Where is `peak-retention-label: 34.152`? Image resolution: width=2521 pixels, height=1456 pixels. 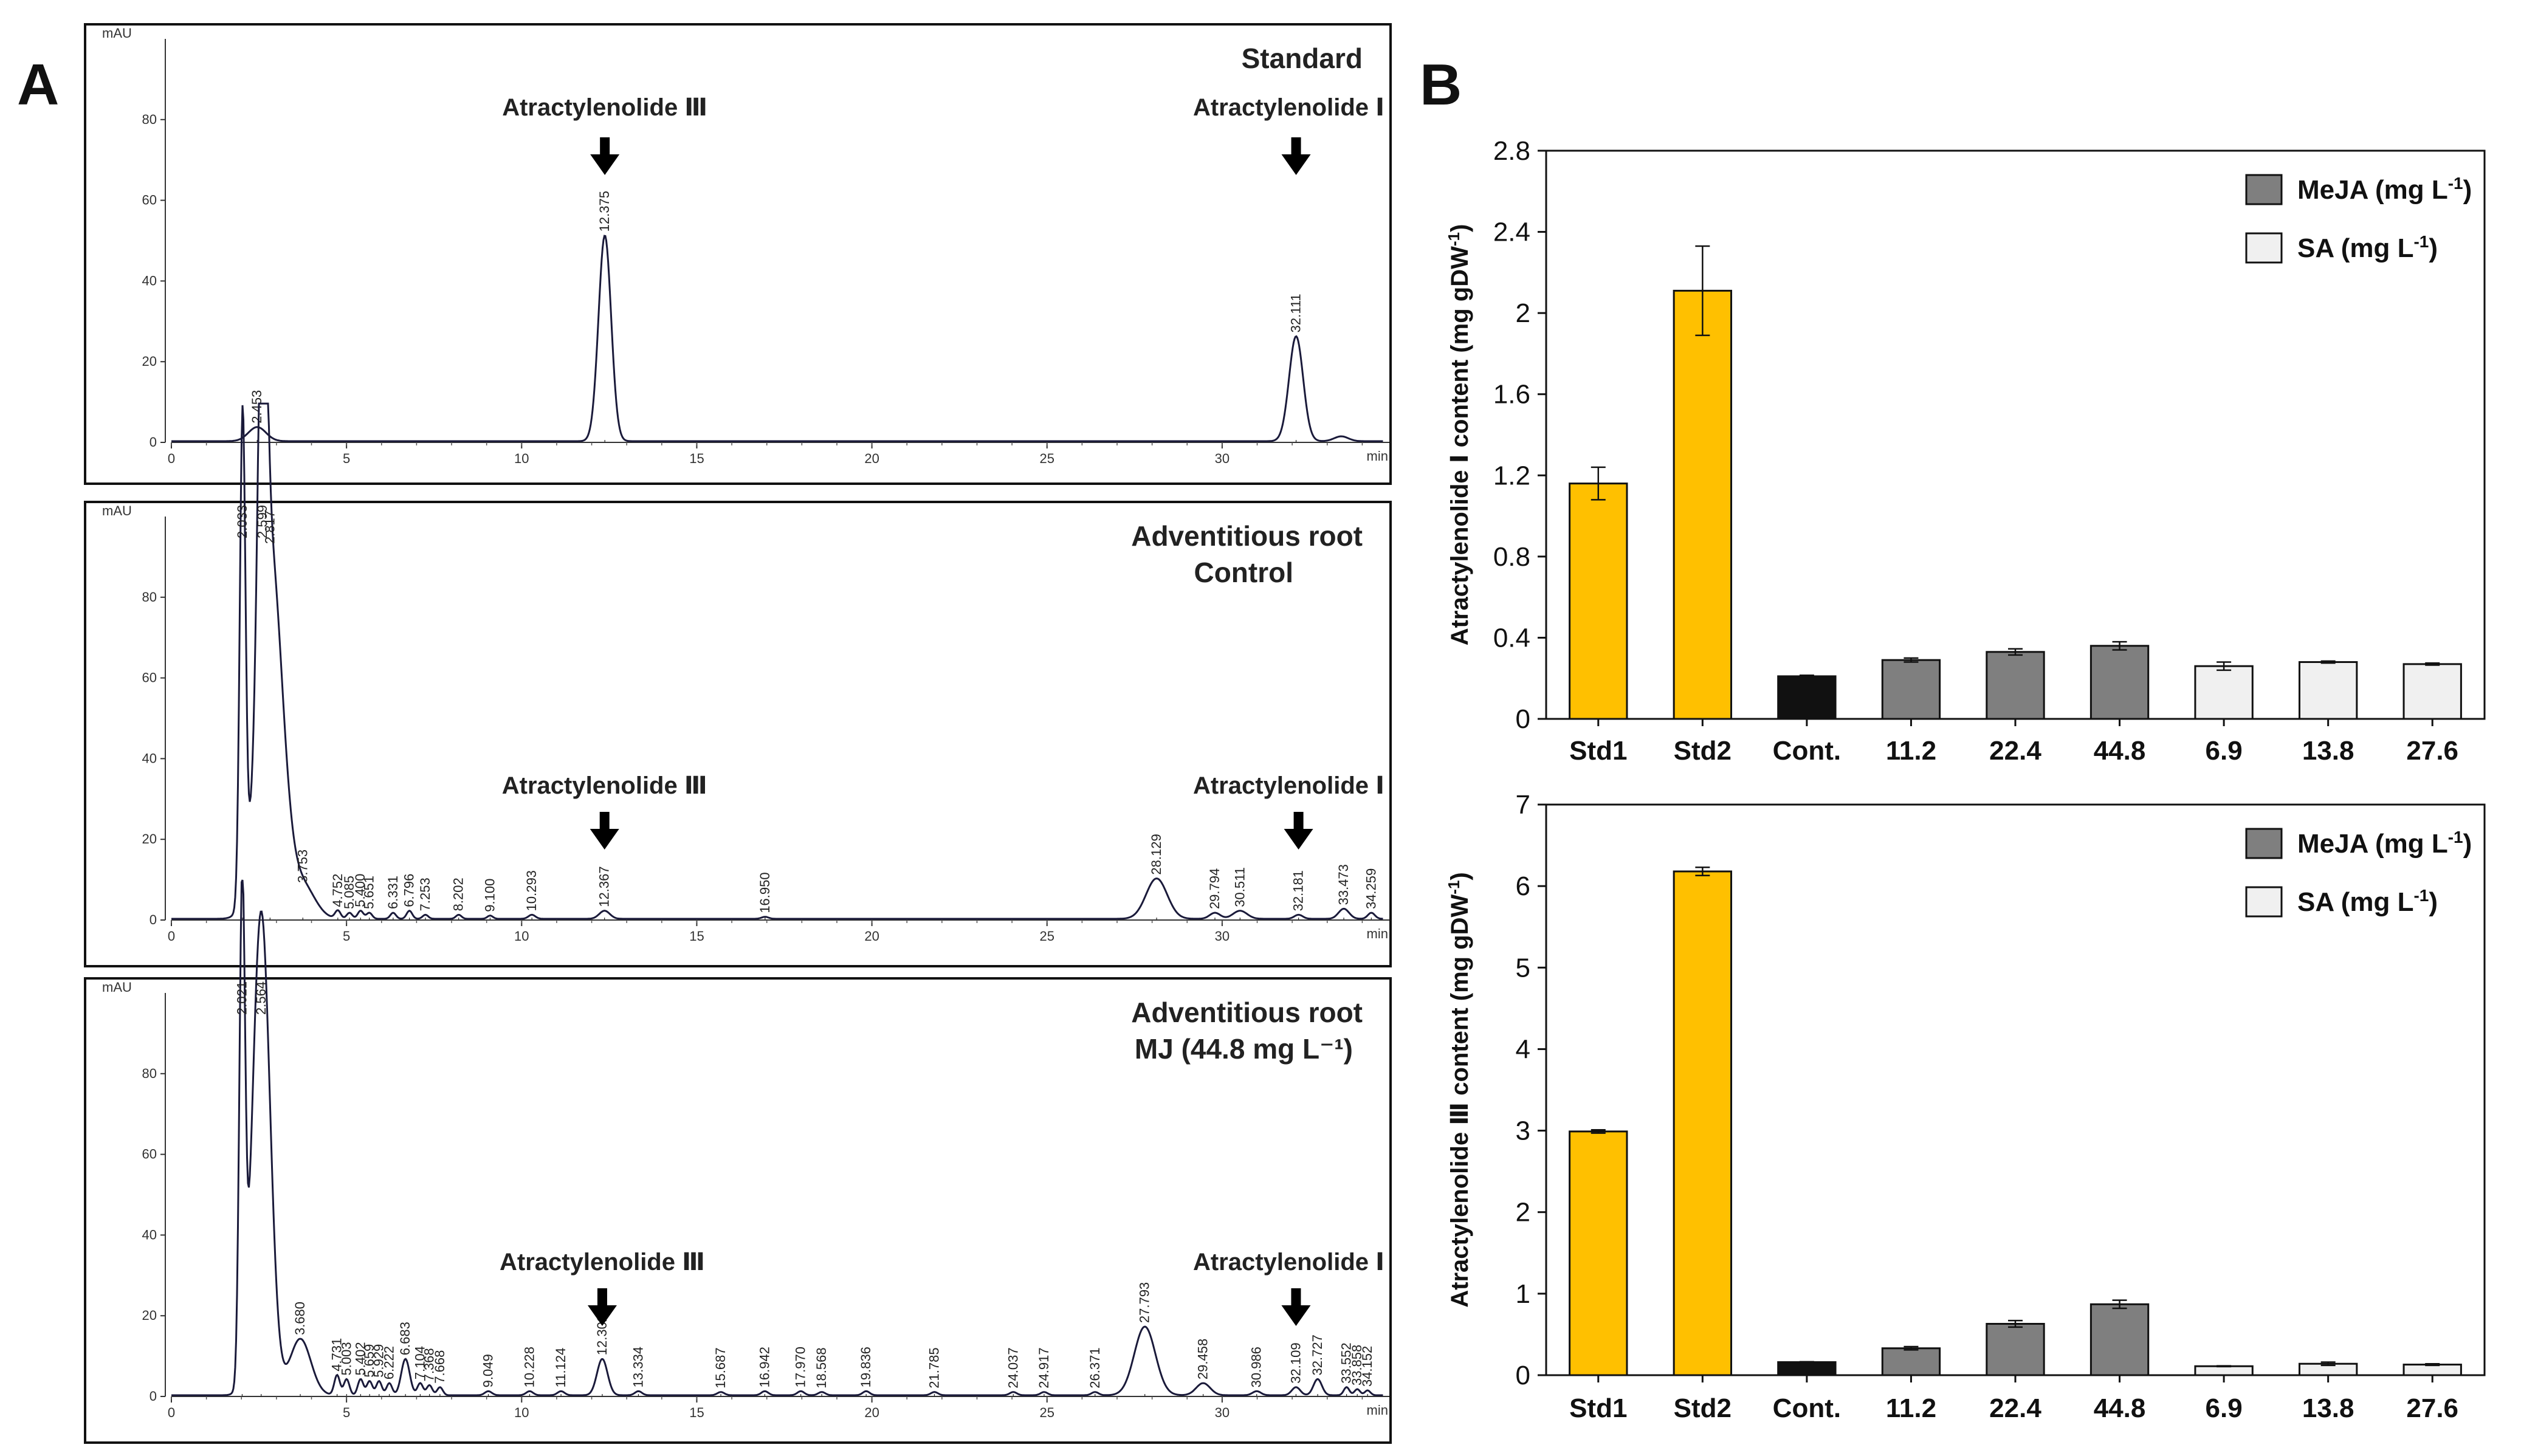
peak-retention-label: 34.152 is located at coordinates (1367, 1366).